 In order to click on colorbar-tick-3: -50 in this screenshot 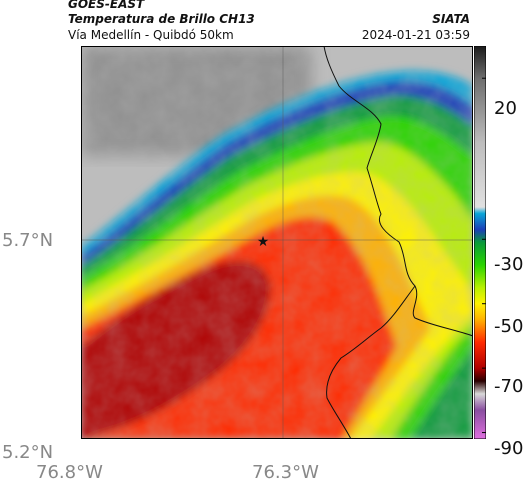, I will do `click(509, 326)`.